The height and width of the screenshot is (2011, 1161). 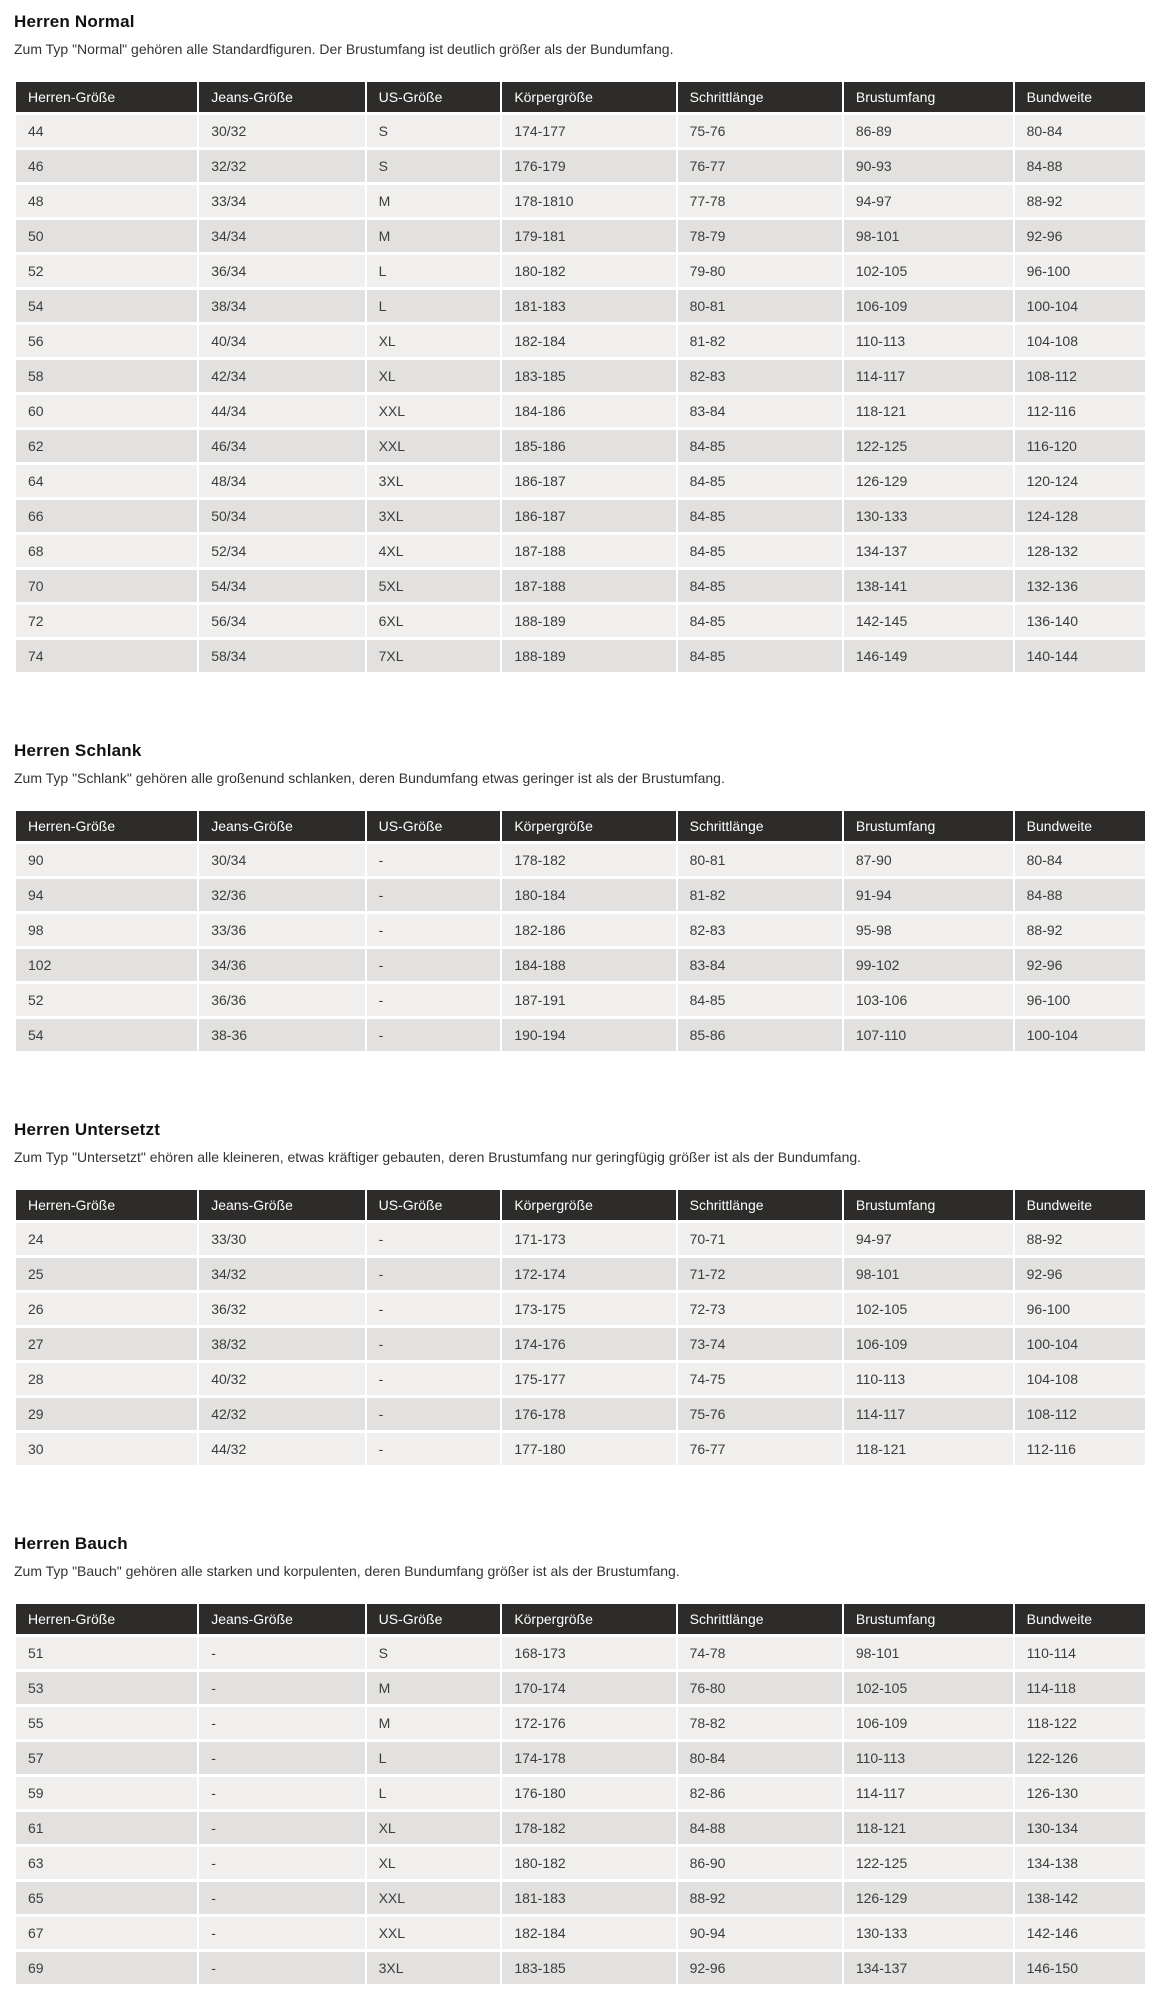 What do you see at coordinates (433, 656) in the screenshot?
I see `table-cell: 7XL` at bounding box center [433, 656].